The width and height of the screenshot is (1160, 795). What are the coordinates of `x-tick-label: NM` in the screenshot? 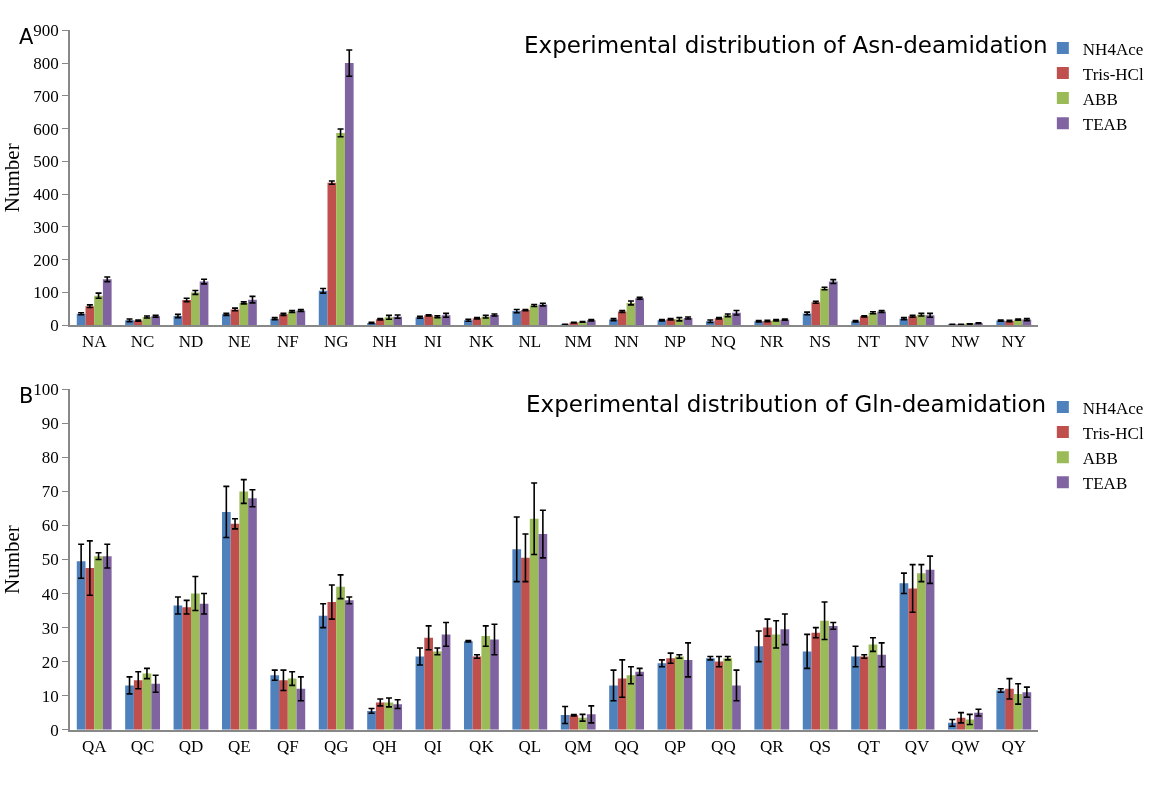 It's located at (578, 342).